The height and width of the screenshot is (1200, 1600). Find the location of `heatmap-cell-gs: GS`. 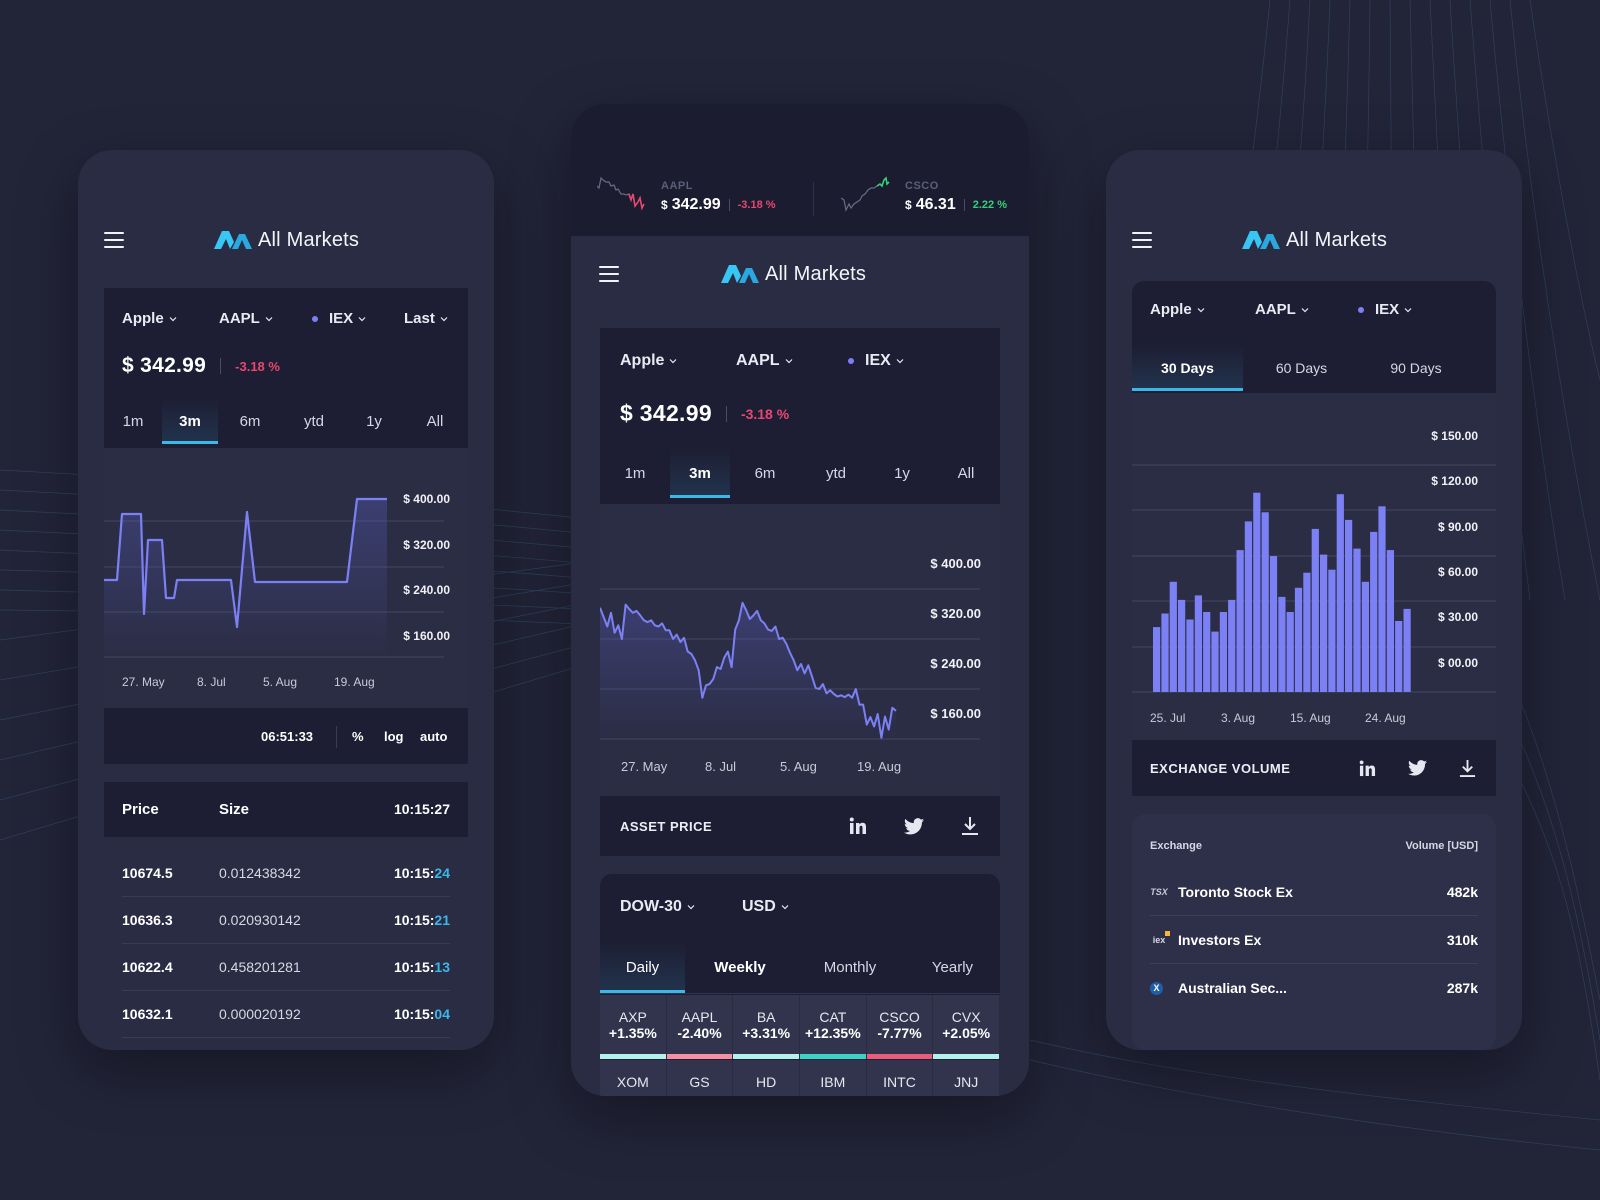

heatmap-cell-gs: GS is located at coordinates (700, 1078).